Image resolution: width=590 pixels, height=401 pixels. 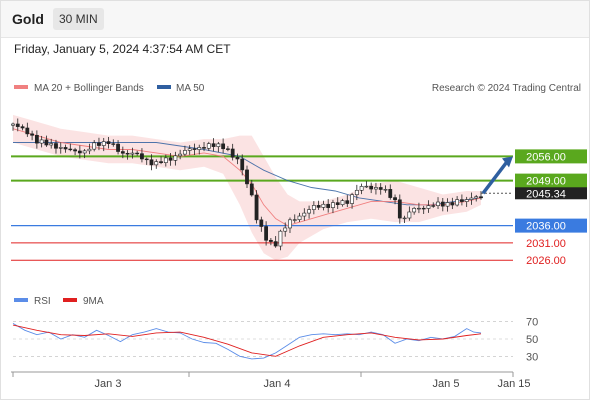 What do you see at coordinates (78, 19) in the screenshot?
I see `timeframe-badge: 30 MIN` at bounding box center [78, 19].